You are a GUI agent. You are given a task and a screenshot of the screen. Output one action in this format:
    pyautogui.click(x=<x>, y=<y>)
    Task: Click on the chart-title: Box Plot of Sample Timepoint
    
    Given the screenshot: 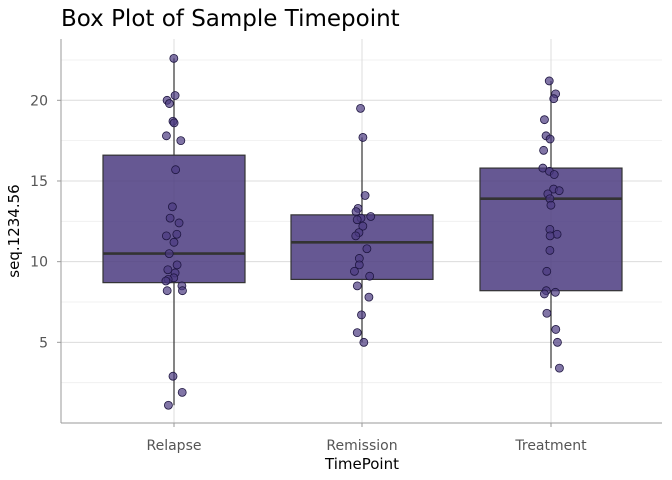 What is the action you would take?
    pyautogui.click(x=230, y=19)
    